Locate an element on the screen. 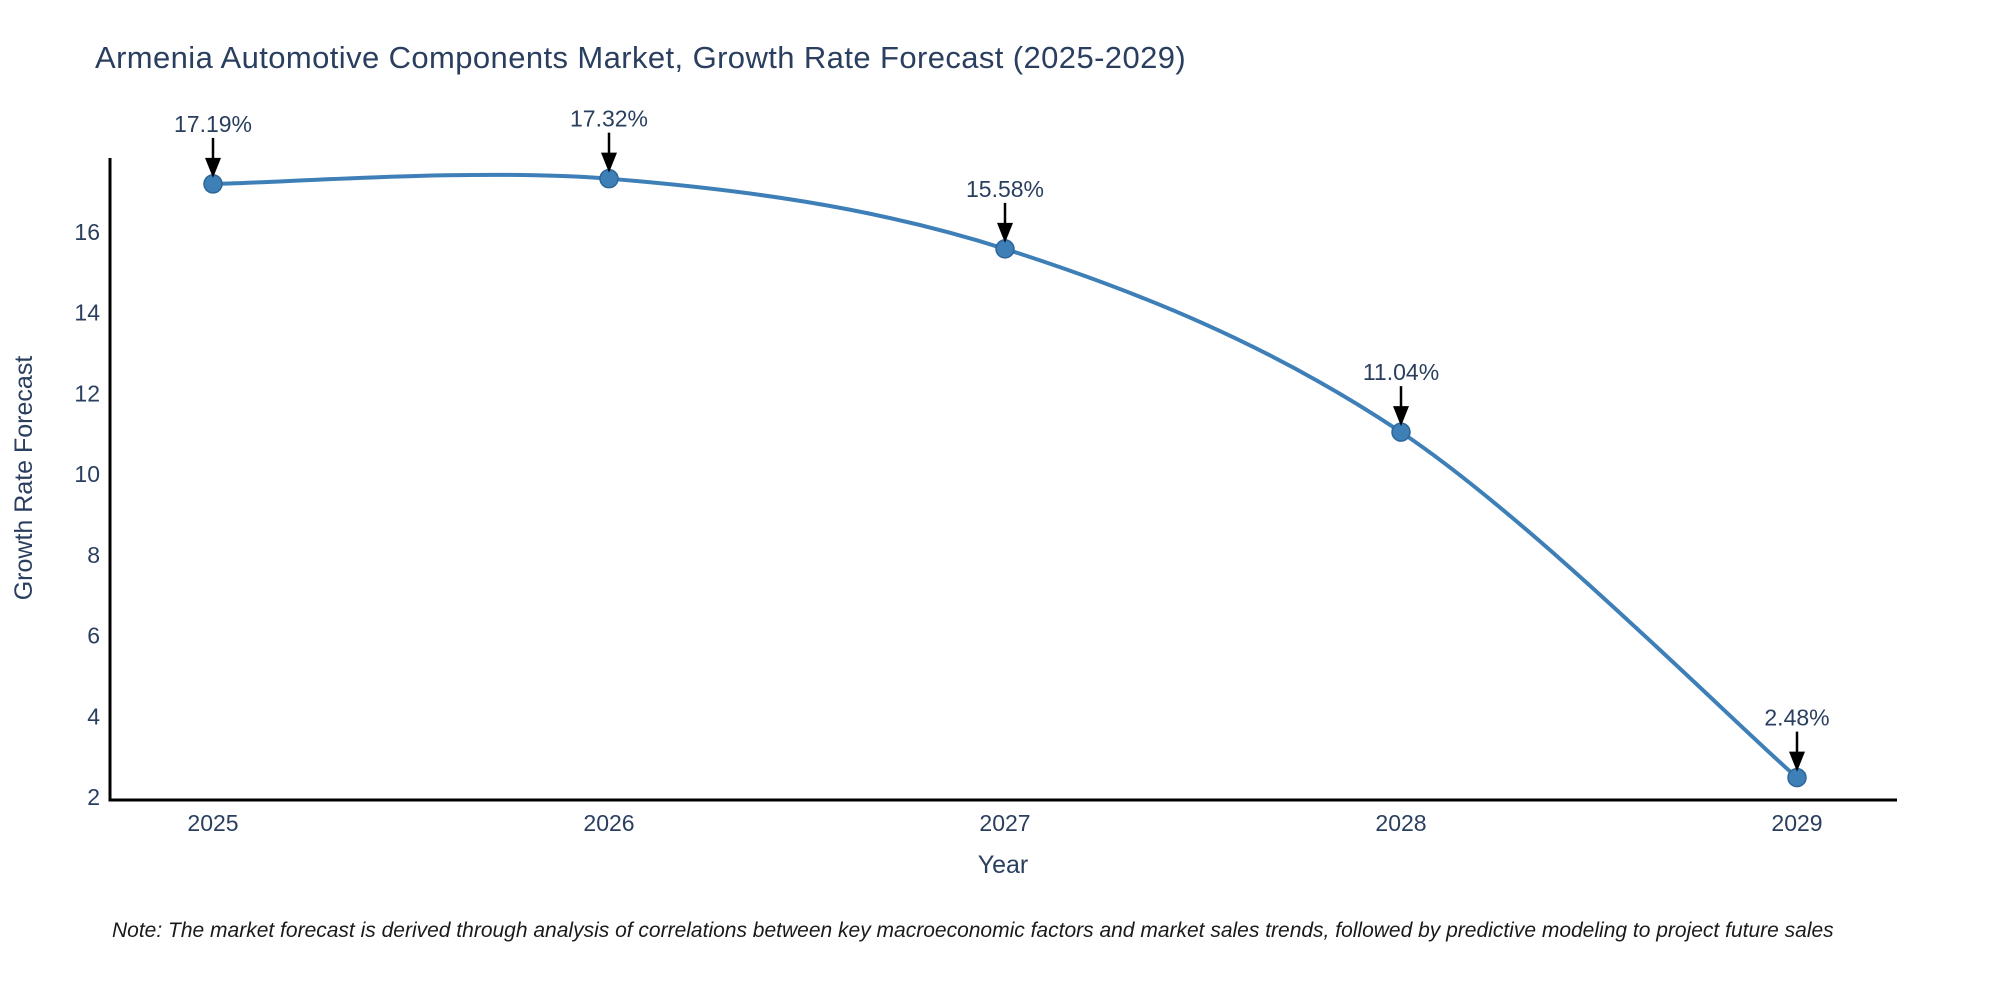  x-tick-label: 2026 is located at coordinates (608, 823).